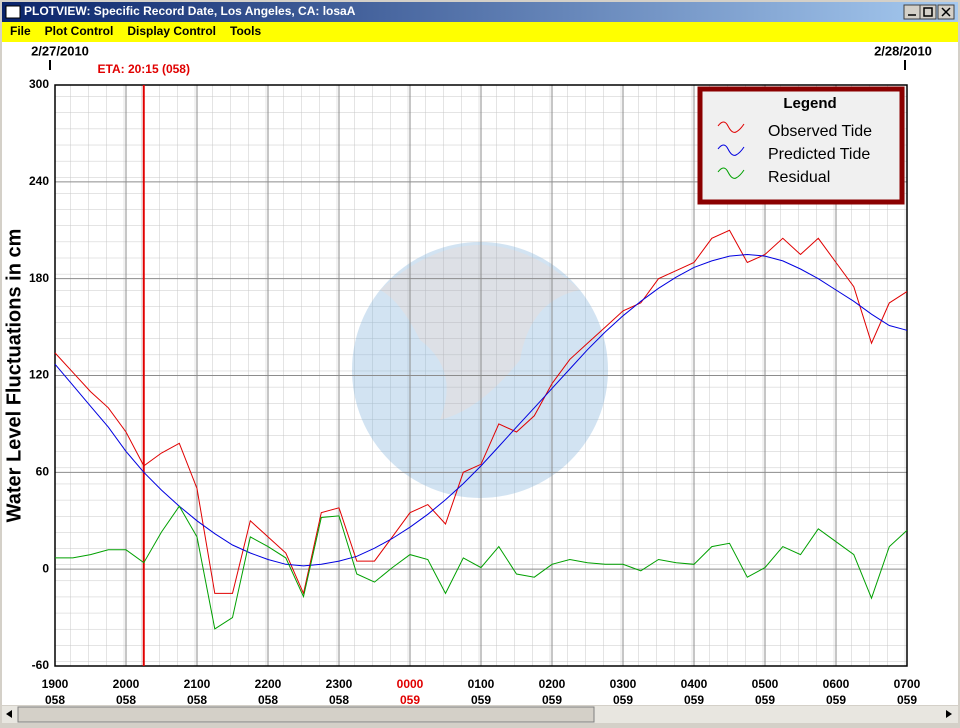 The image size is (960, 728). Describe the element at coordinates (480, 32) in the screenshot. I see `menu-bar` at that location.